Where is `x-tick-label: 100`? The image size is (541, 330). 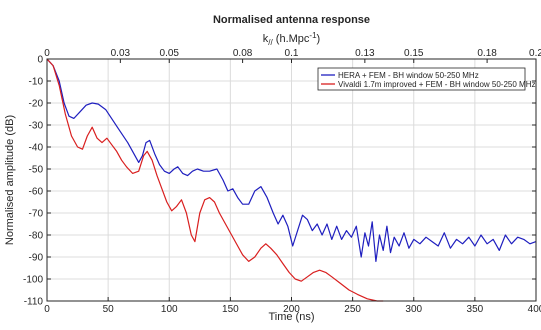
x-tick-label: 100 is located at coordinates (169, 309).